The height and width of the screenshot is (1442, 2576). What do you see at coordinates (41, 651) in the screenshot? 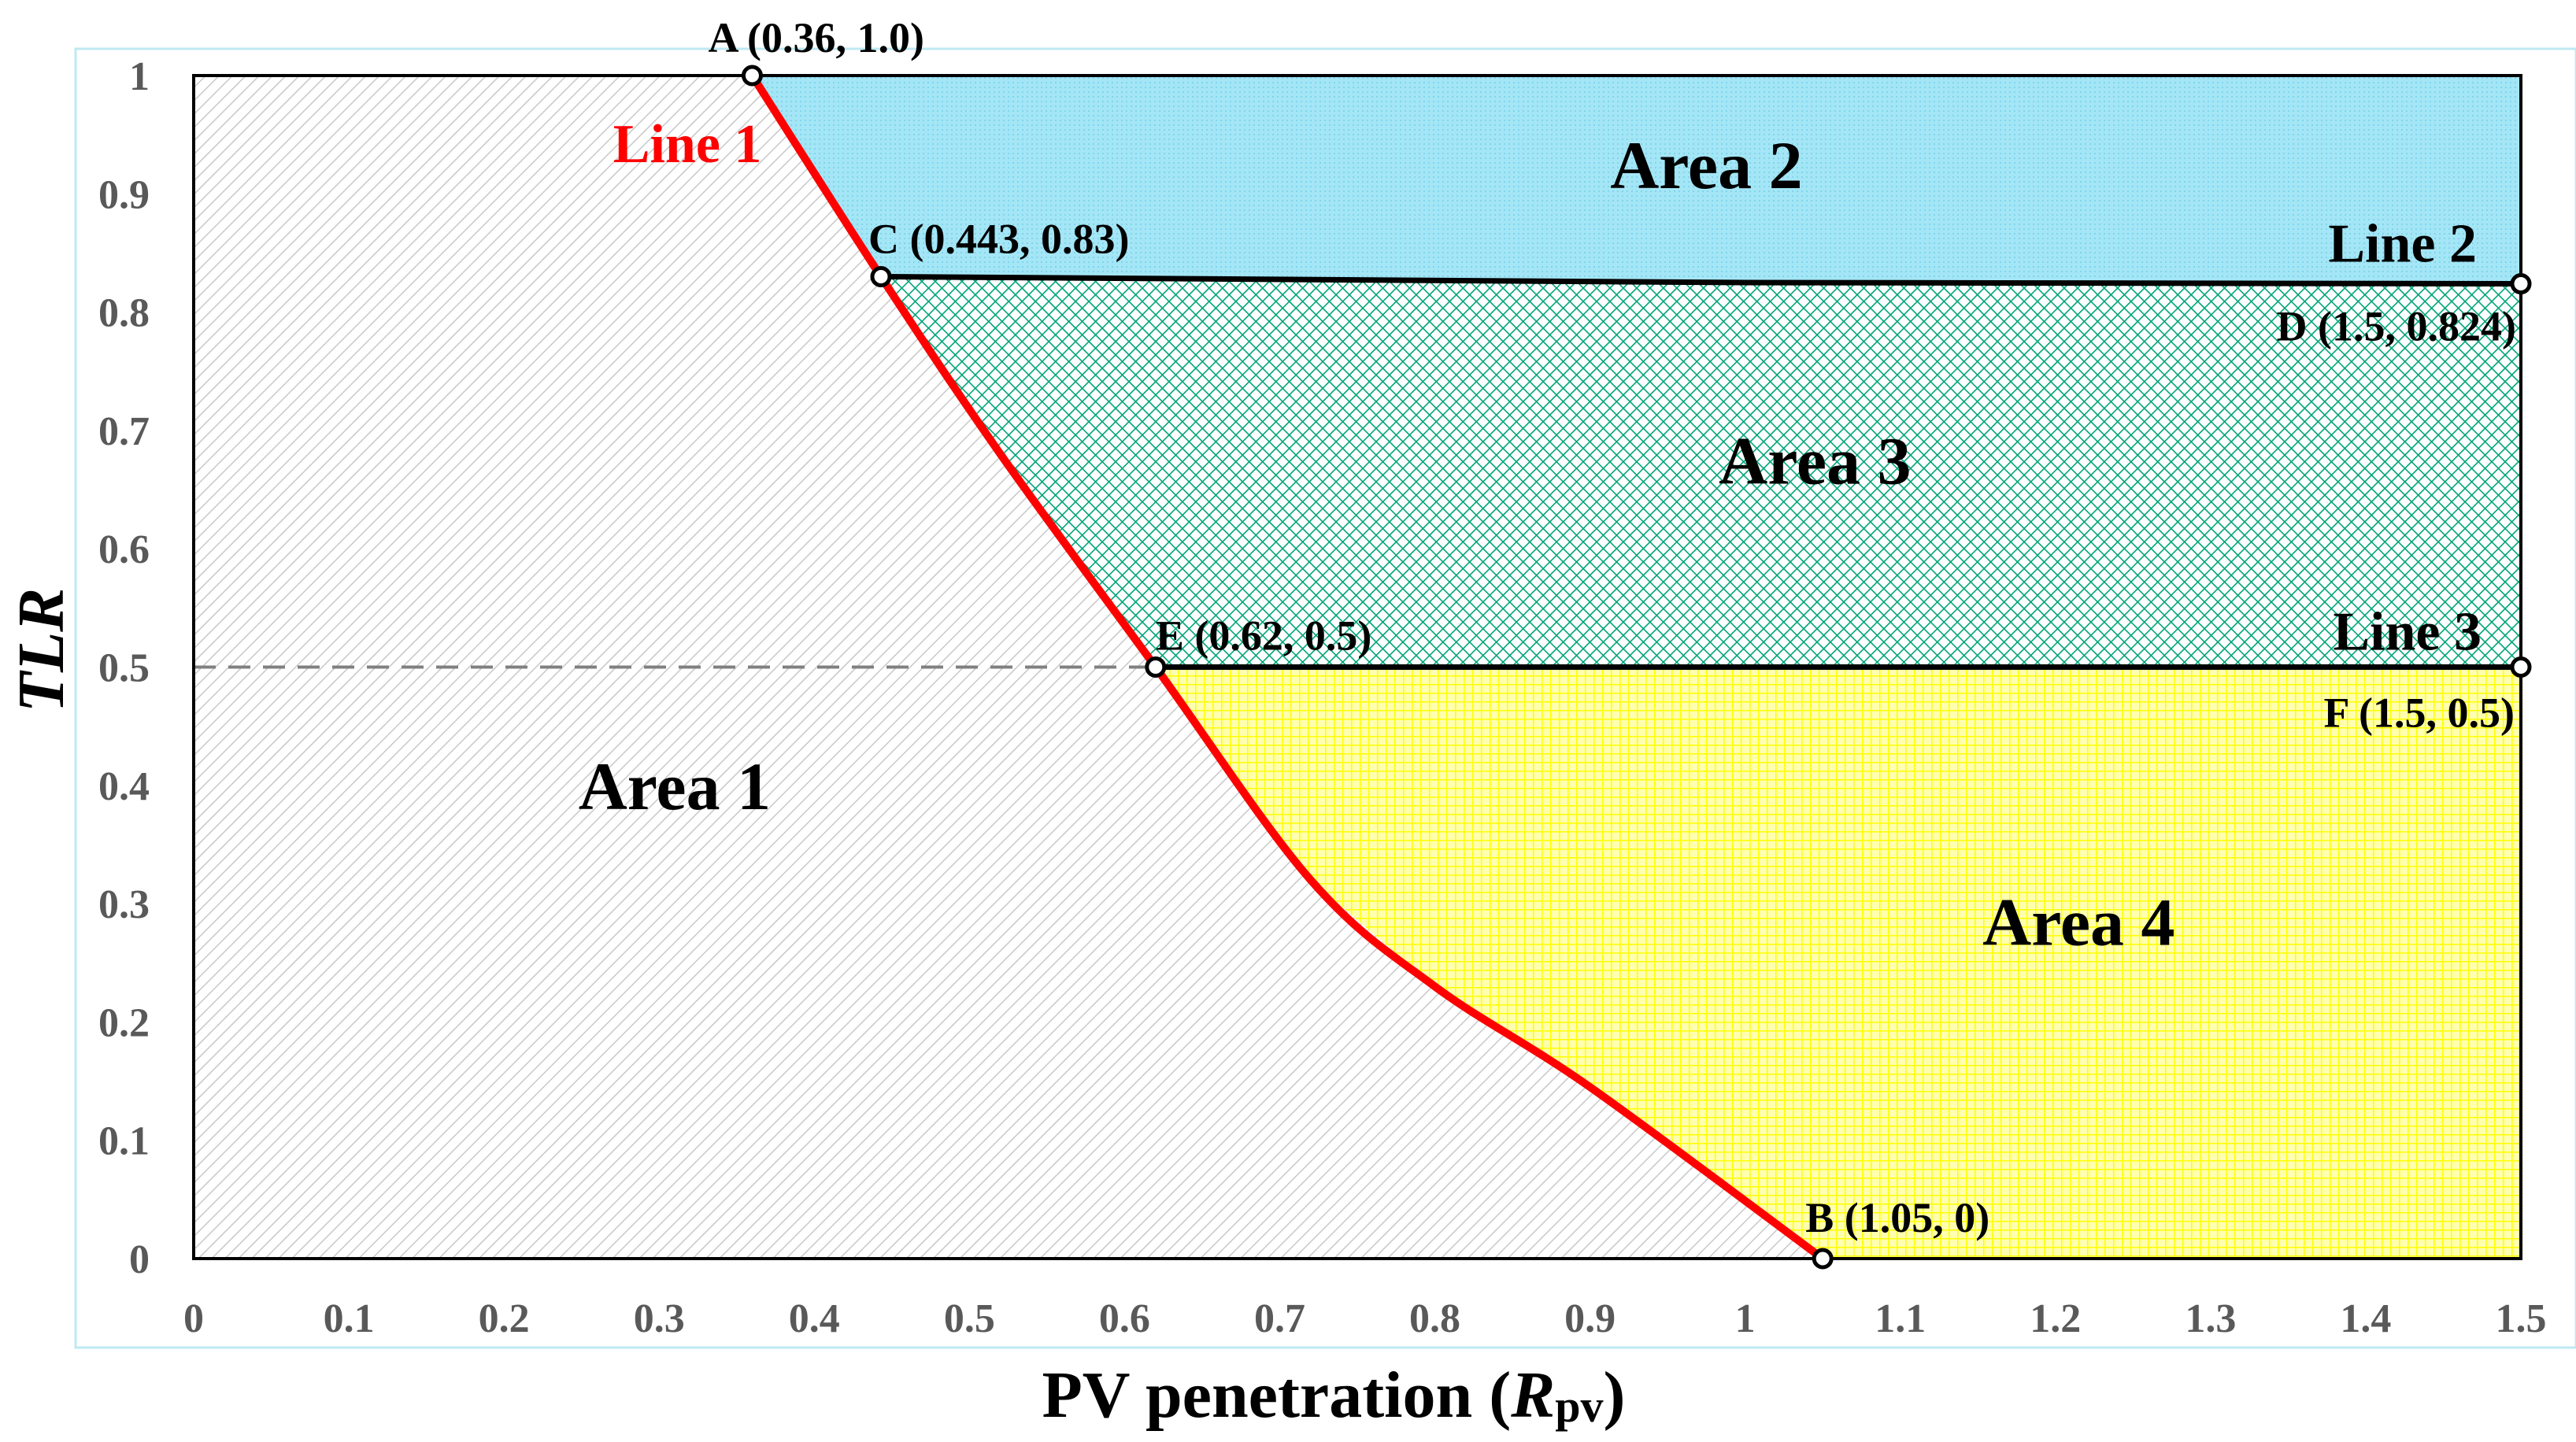
I see `y-axis-label: TLR` at bounding box center [41, 651].